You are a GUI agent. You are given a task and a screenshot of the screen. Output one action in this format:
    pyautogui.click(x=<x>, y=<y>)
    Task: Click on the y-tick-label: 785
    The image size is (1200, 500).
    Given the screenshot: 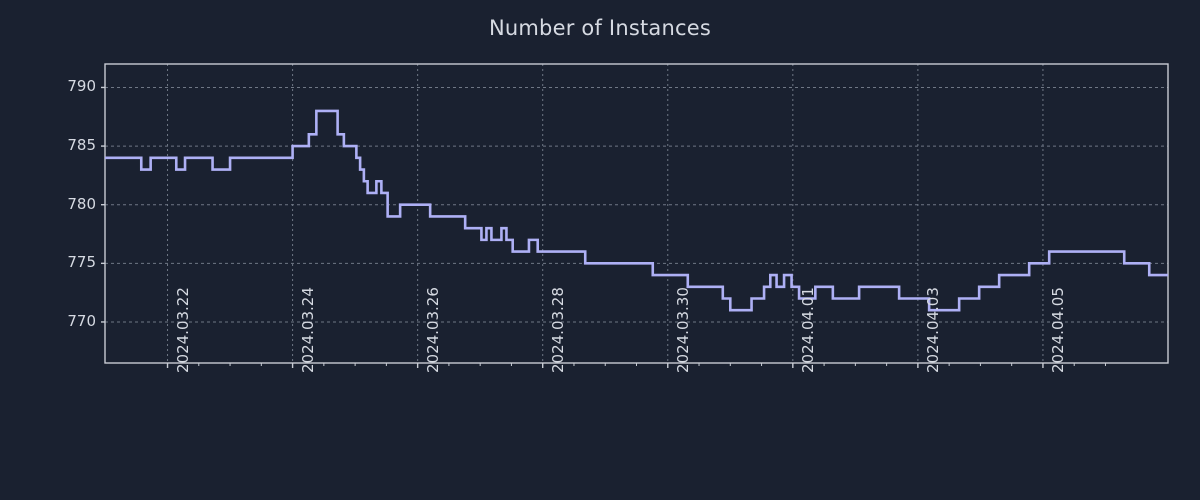 What is the action you would take?
    pyautogui.click(x=81, y=145)
    